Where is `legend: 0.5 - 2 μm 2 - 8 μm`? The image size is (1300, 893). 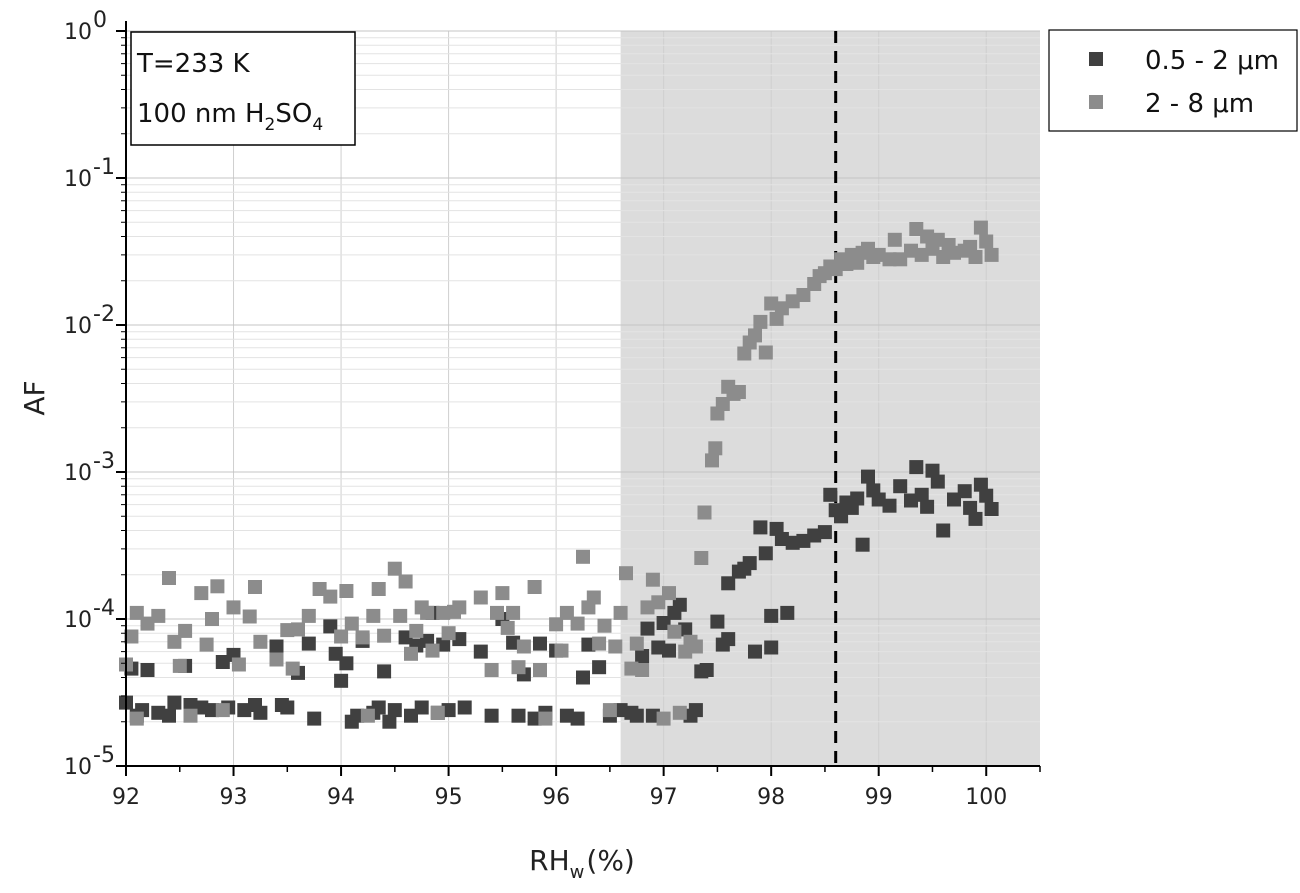 legend: 0.5 - 2 μm 2 - 8 μm is located at coordinates (1173, 80).